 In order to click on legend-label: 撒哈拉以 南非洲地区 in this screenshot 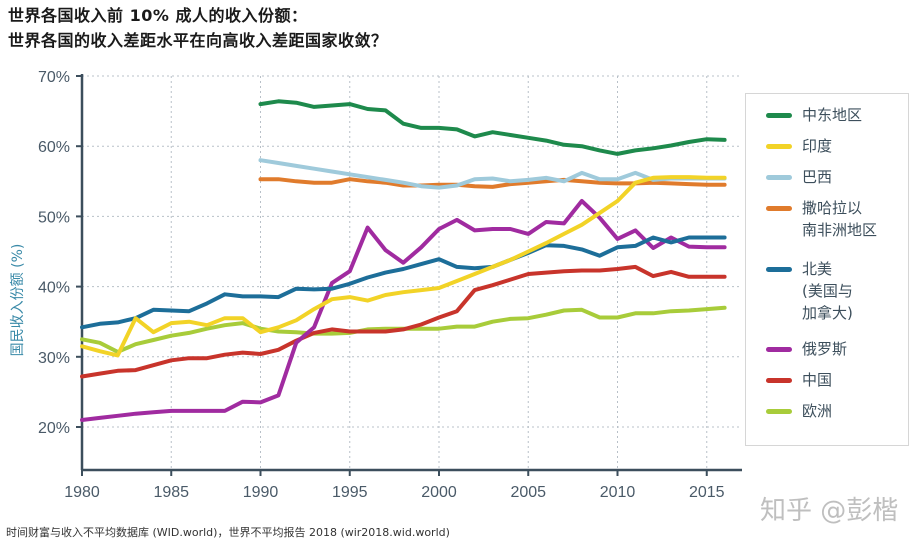, I will do `click(840, 219)`.